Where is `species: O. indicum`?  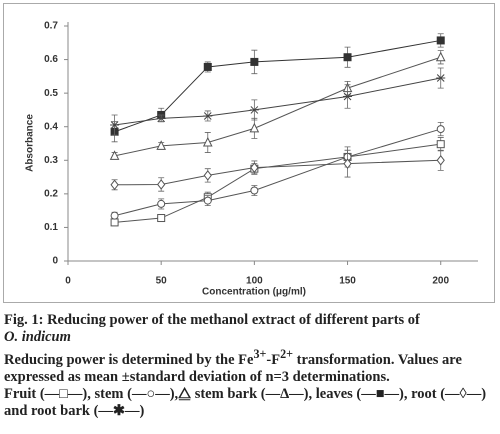
species: O. indicum is located at coordinates (37, 337).